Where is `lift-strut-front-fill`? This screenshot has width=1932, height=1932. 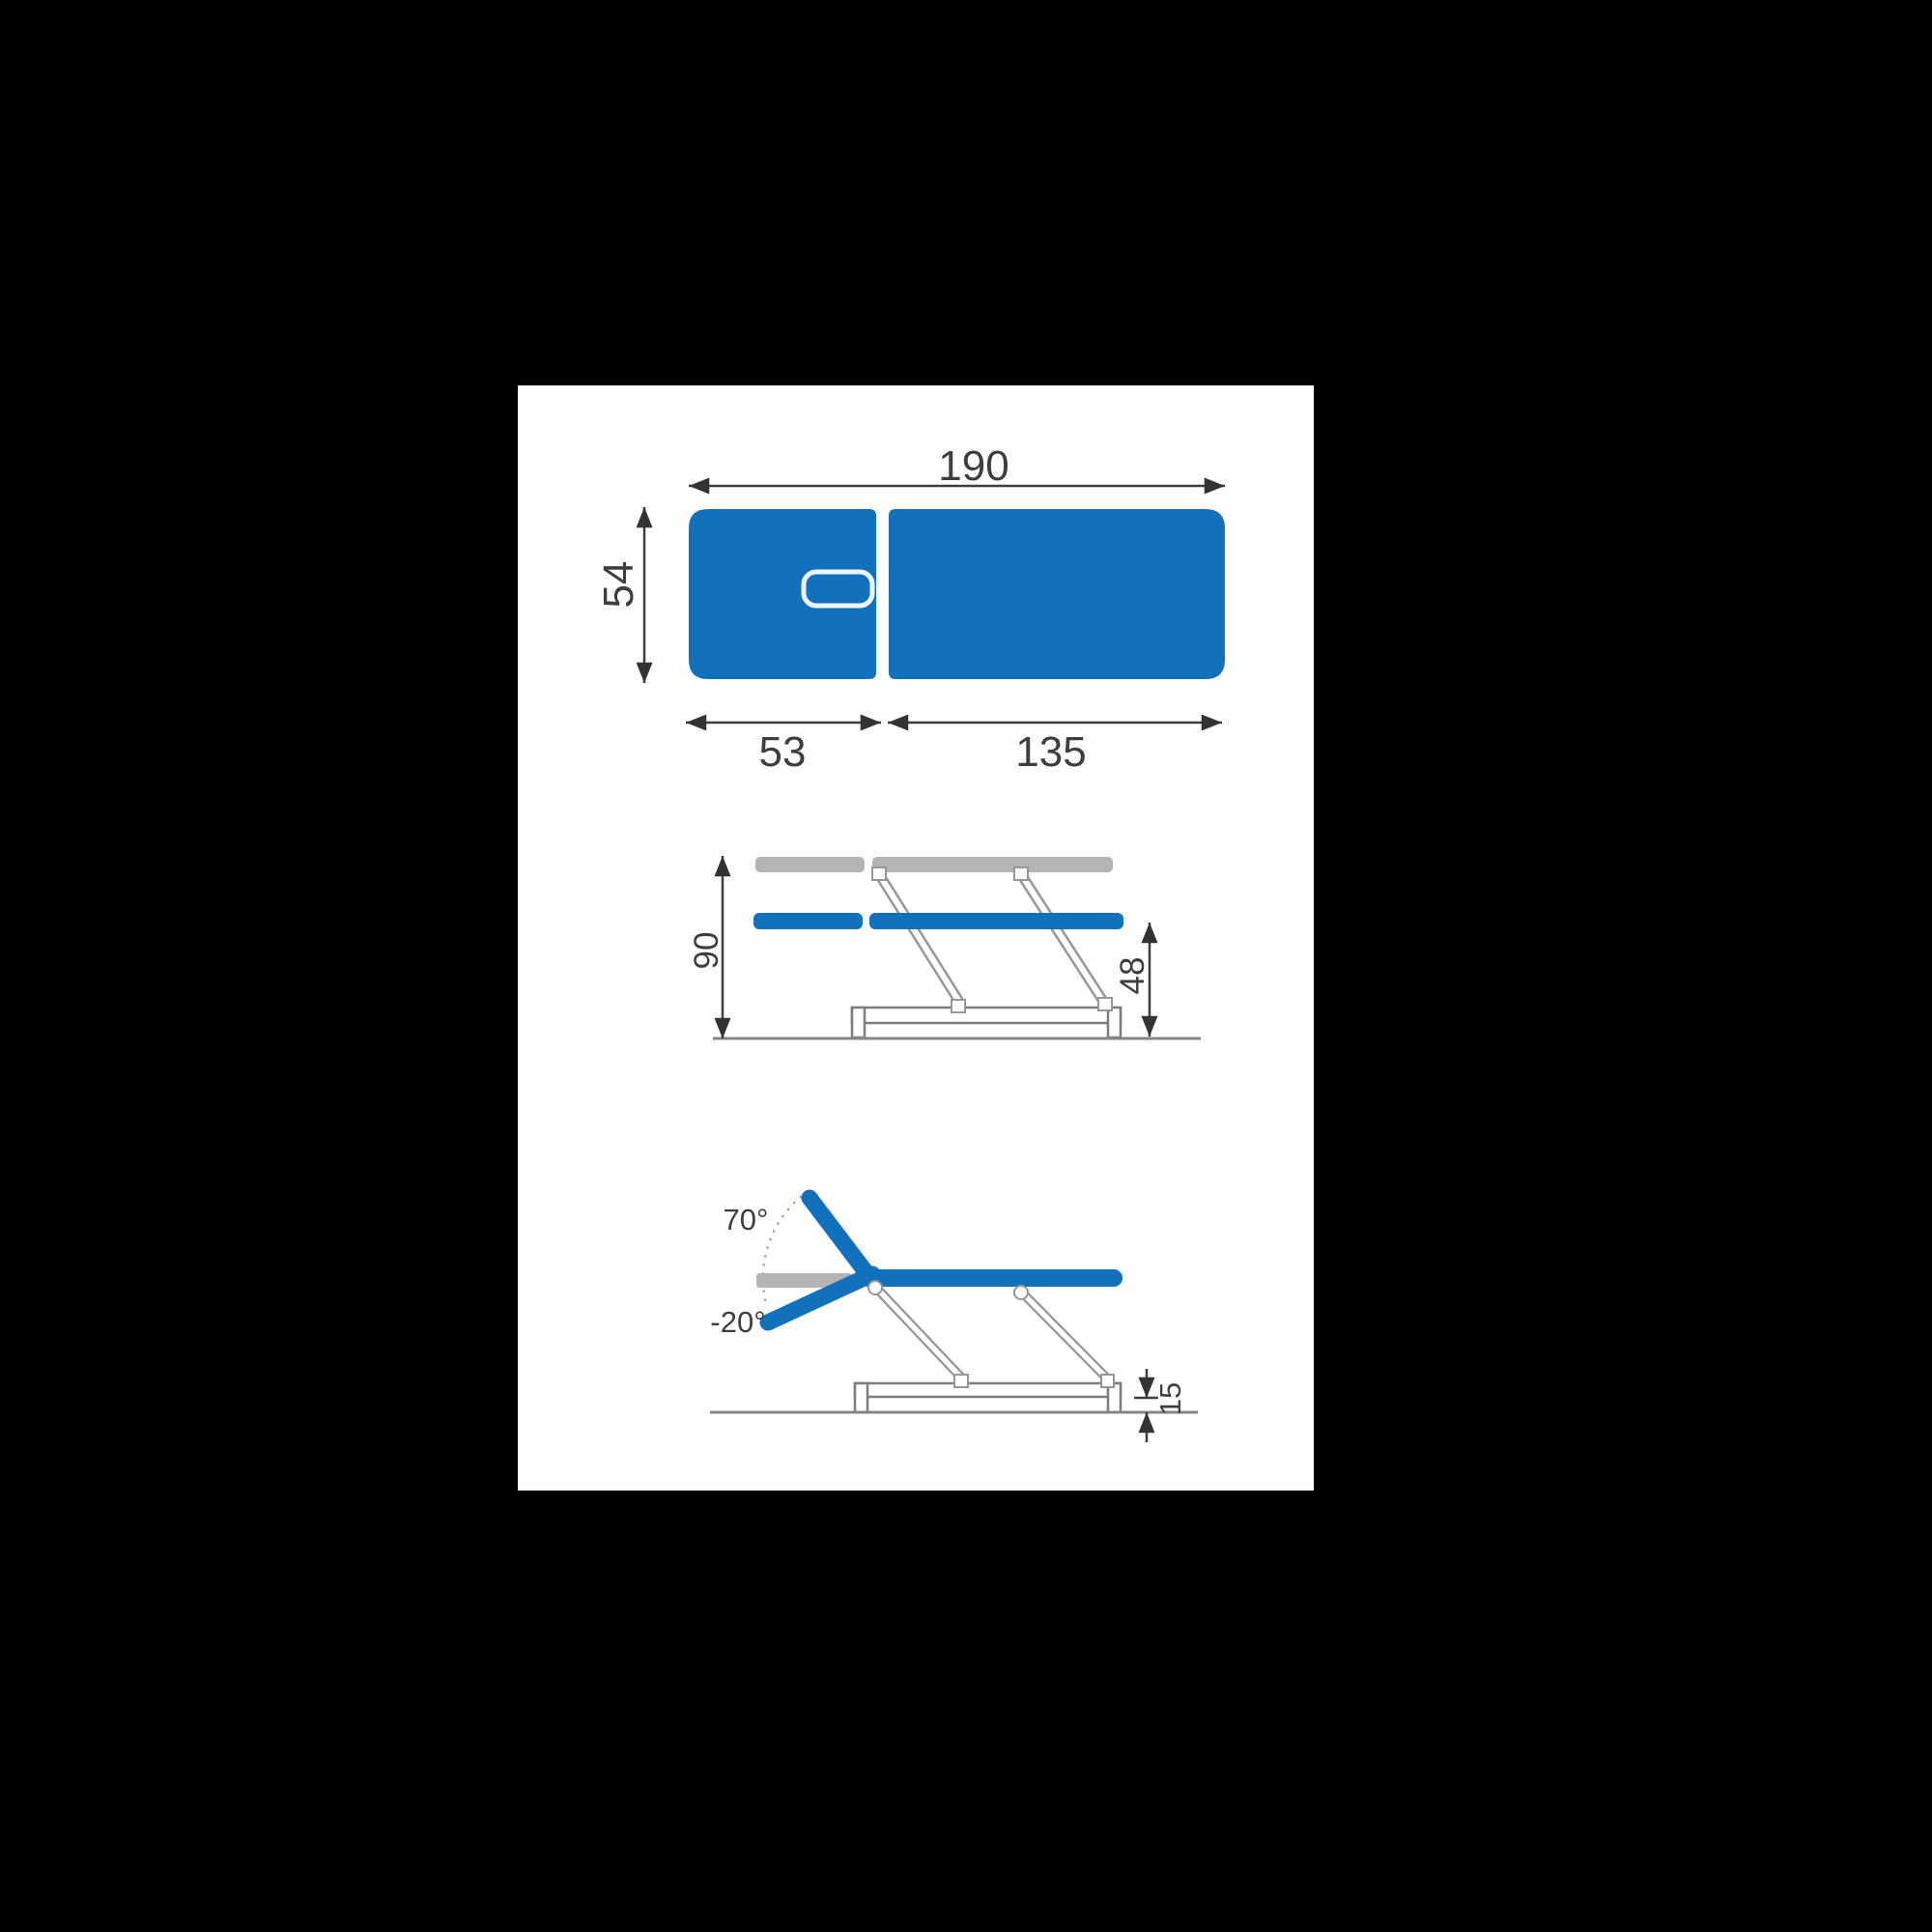
lift-strut-front-fill is located at coordinates (920, 939).